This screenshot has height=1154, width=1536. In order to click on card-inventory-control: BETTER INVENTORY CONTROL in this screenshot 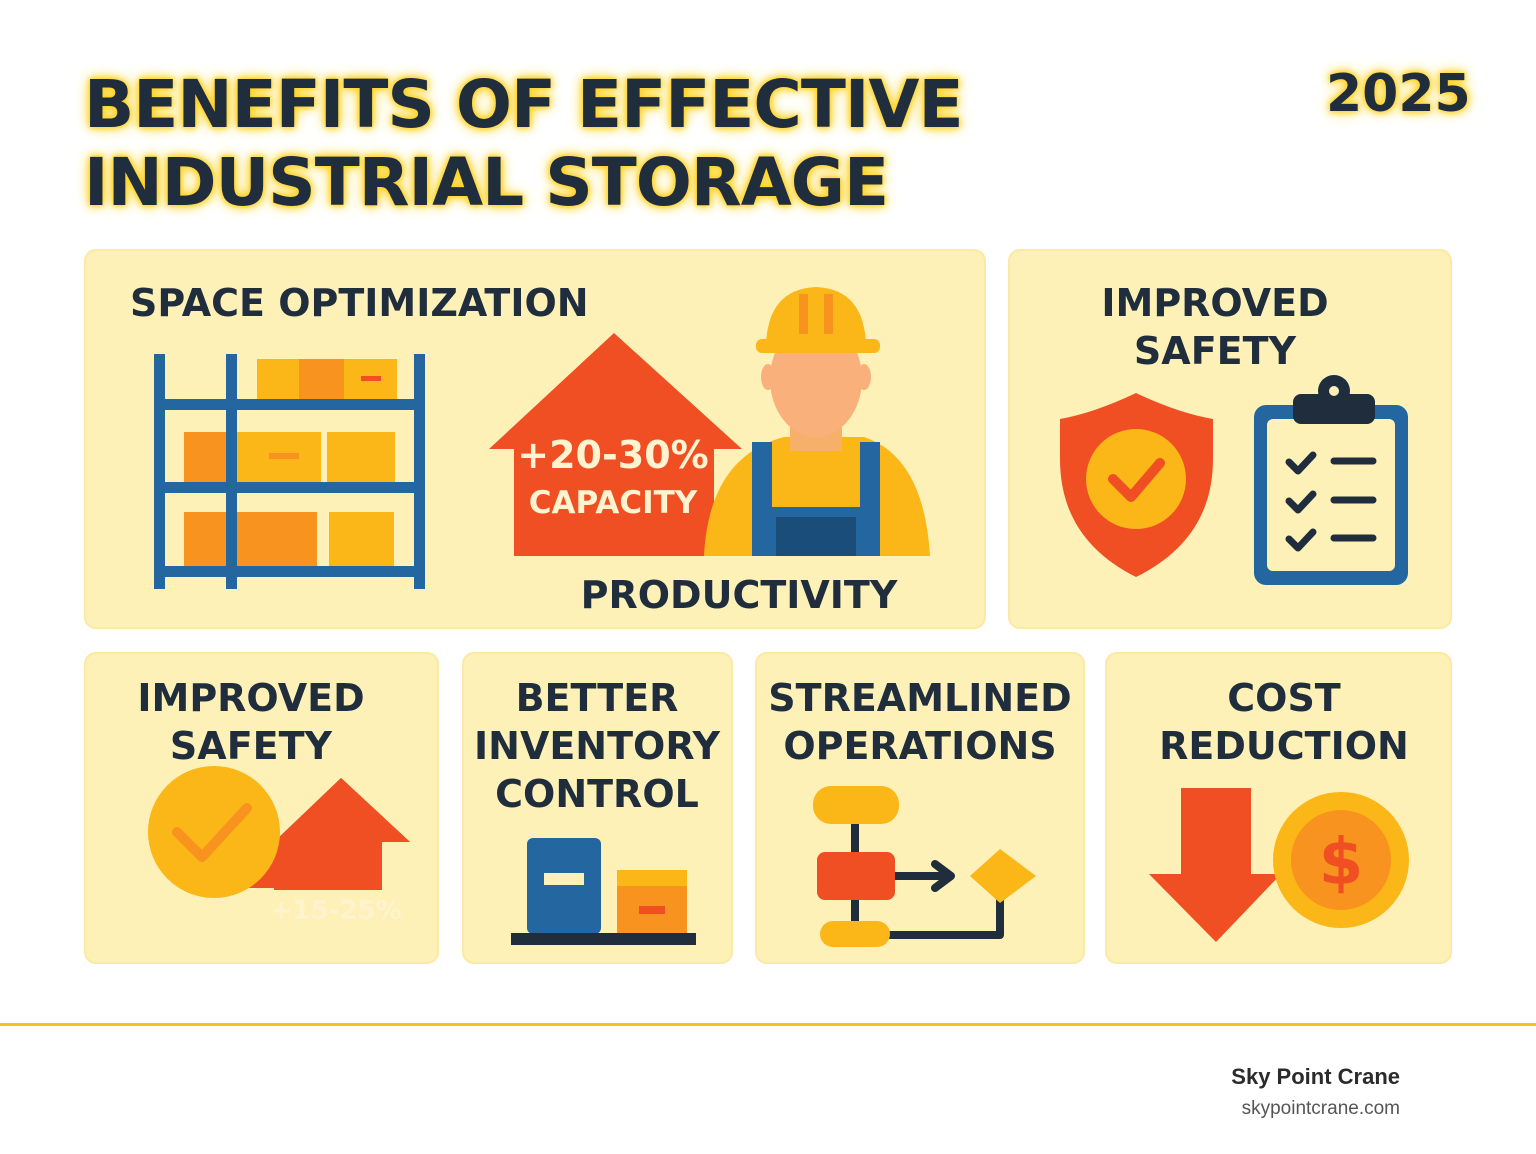, I will do `click(597, 808)`.